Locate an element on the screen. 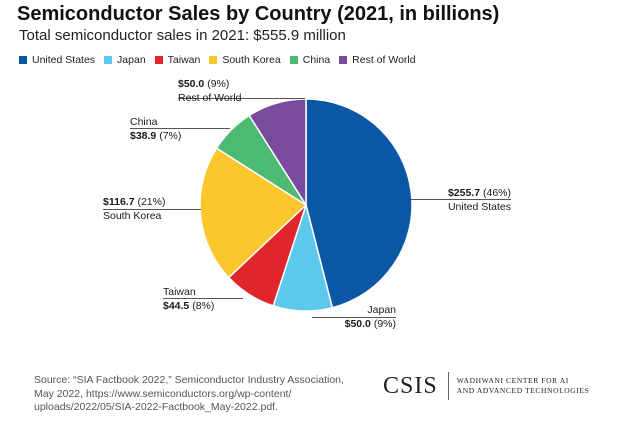 This screenshot has height=425, width=617. leader-line-japan is located at coordinates (354, 317).